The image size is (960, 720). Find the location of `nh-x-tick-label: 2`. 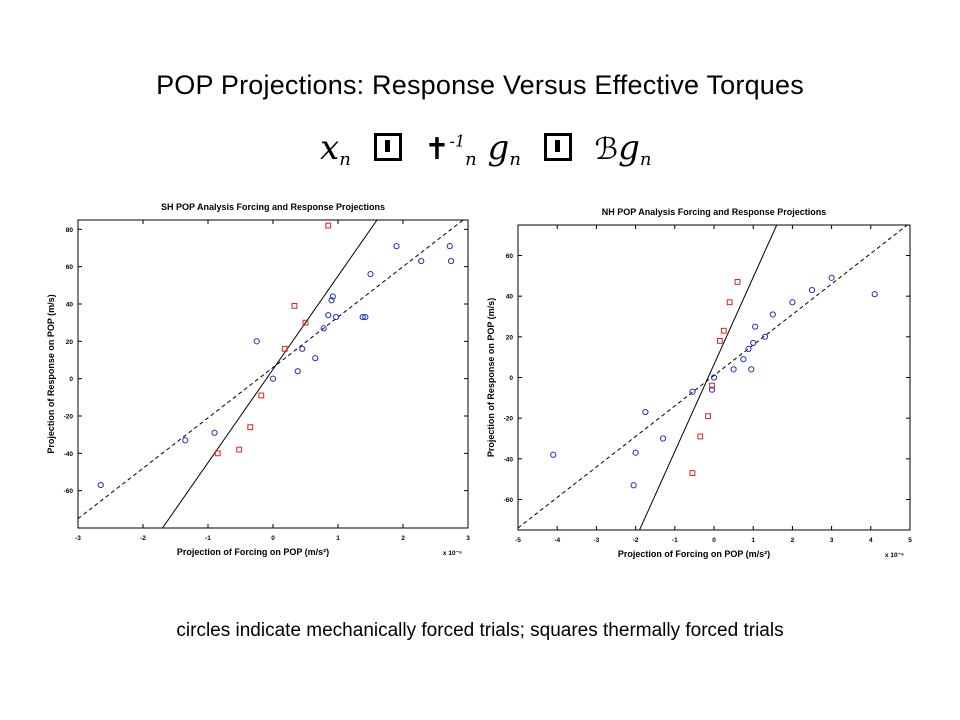

nh-x-tick-label: 2 is located at coordinates (793, 540).